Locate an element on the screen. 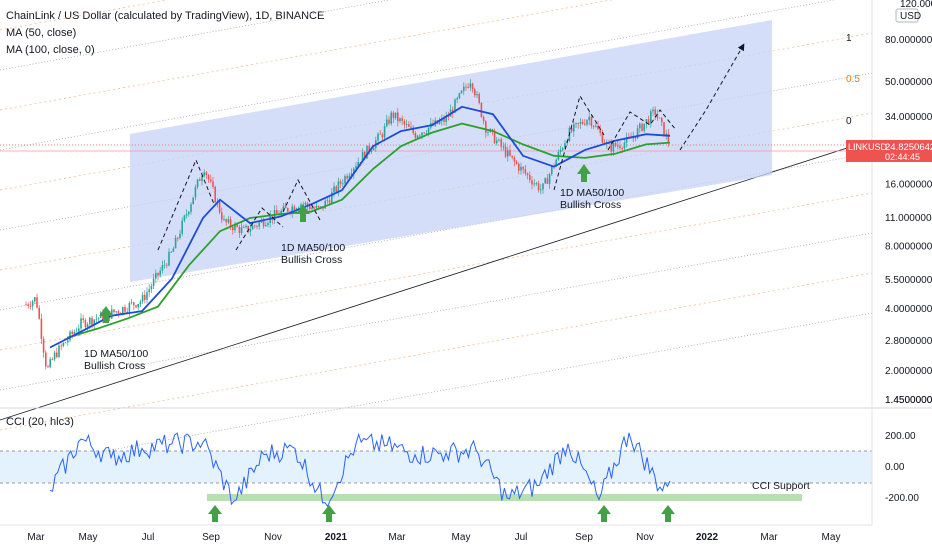 This screenshot has height=550, width=932. ma100-legend: MA (100, close, 0) is located at coordinates (50, 50).